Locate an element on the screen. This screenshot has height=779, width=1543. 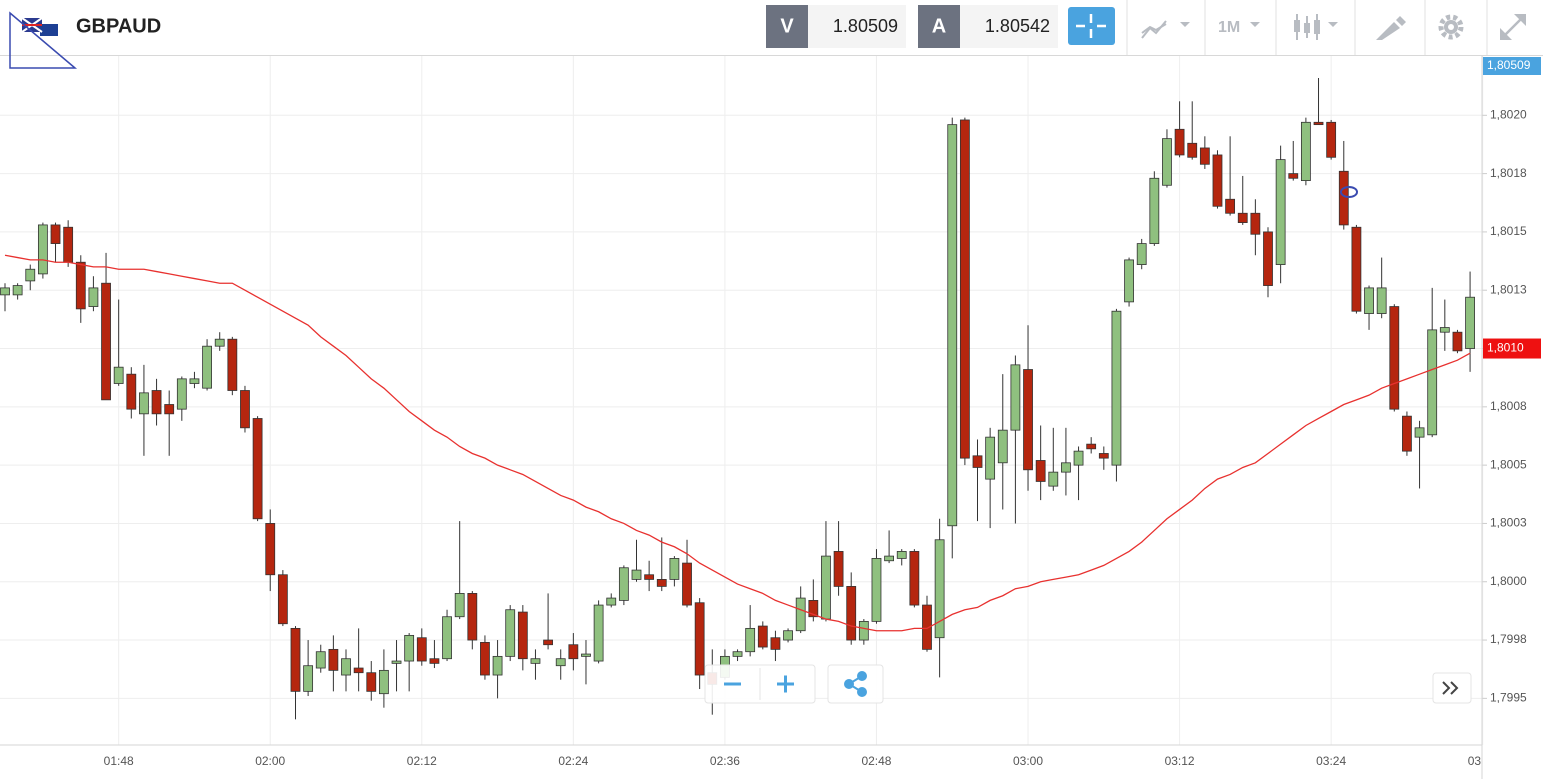
x-tick-label: 02:36 is located at coordinates (725, 761).